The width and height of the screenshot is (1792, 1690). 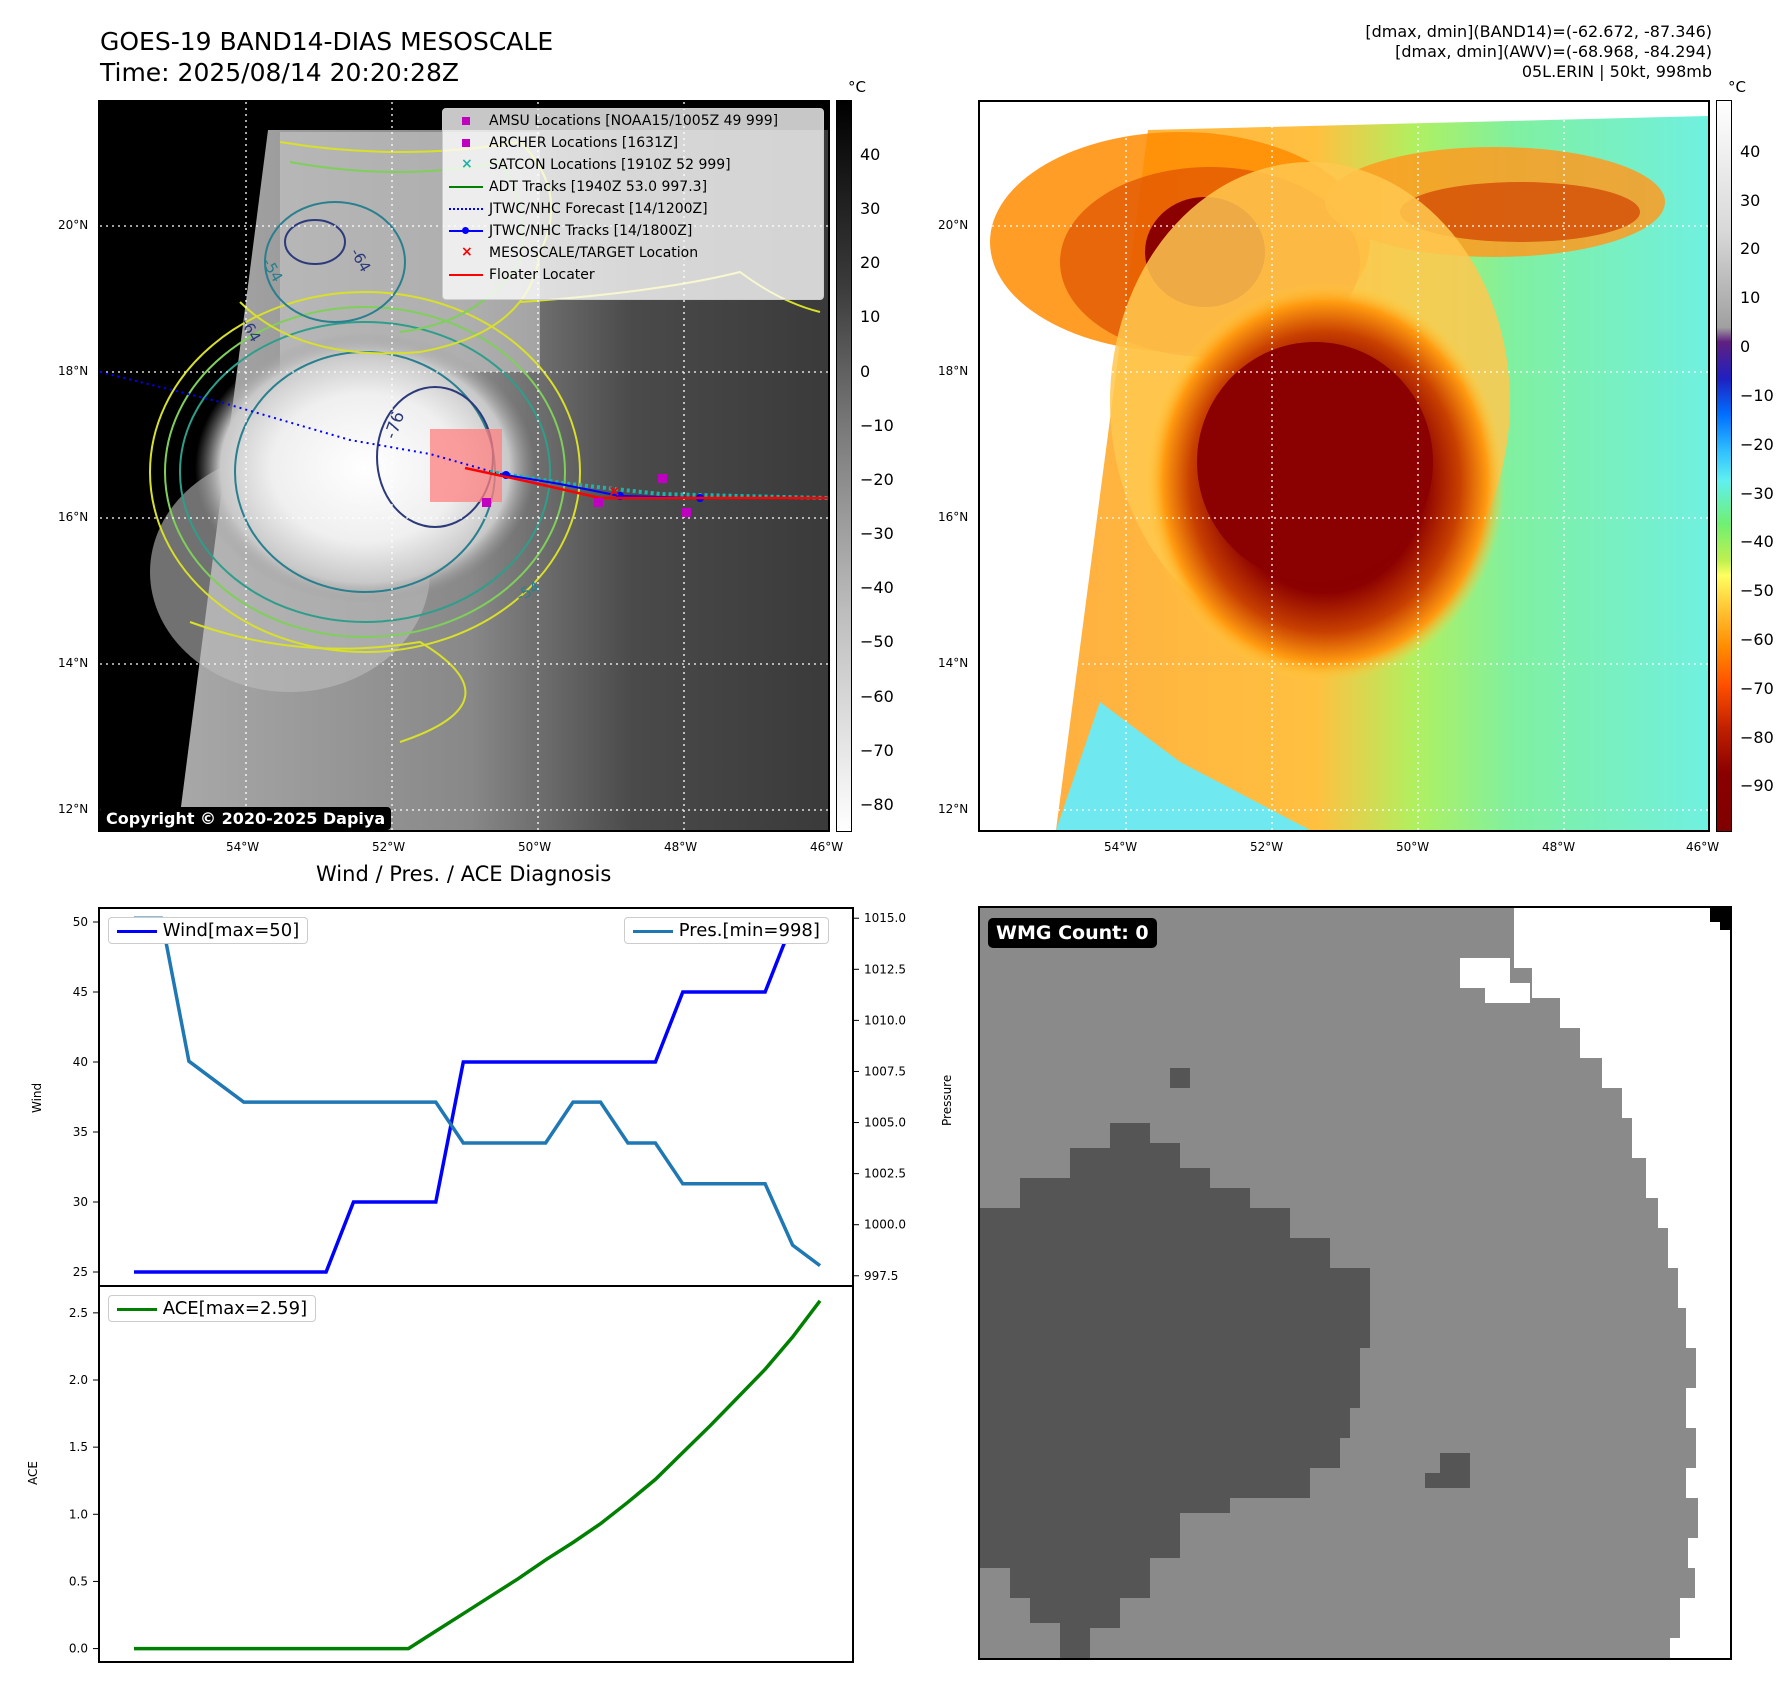 What do you see at coordinates (300, 423) in the screenshot?
I see `forecast-track` at bounding box center [300, 423].